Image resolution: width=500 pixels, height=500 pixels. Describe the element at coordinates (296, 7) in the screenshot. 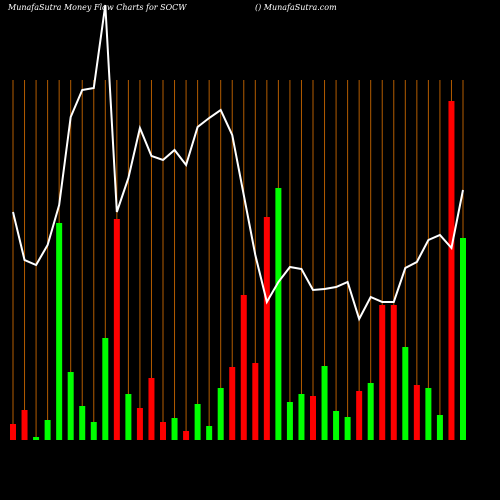

I see `chart-subtitle: () MunafaSutra.com` at that location.